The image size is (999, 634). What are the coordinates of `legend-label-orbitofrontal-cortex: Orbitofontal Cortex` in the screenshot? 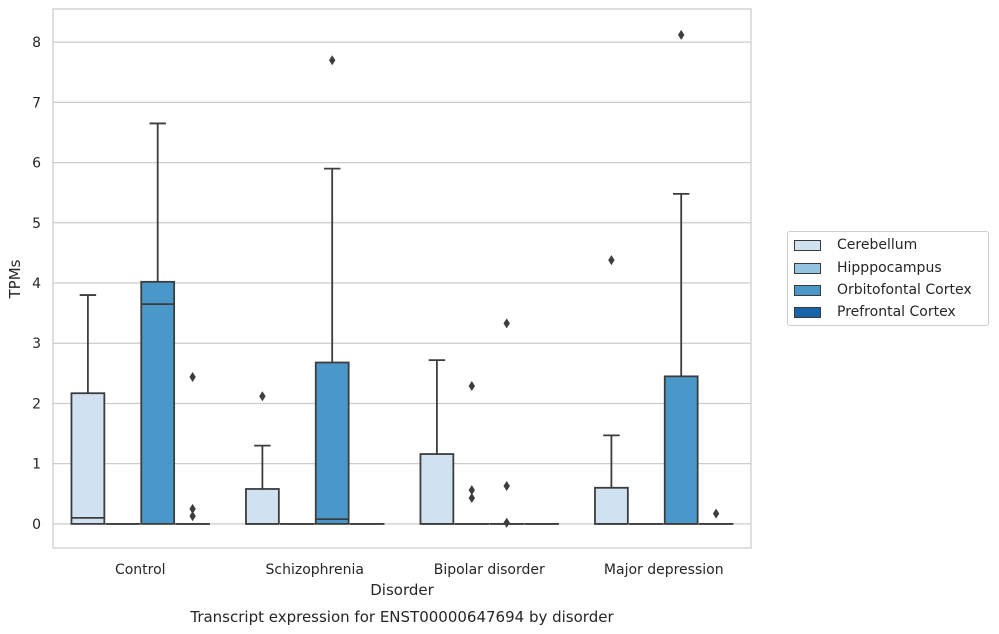 It's located at (904, 290).